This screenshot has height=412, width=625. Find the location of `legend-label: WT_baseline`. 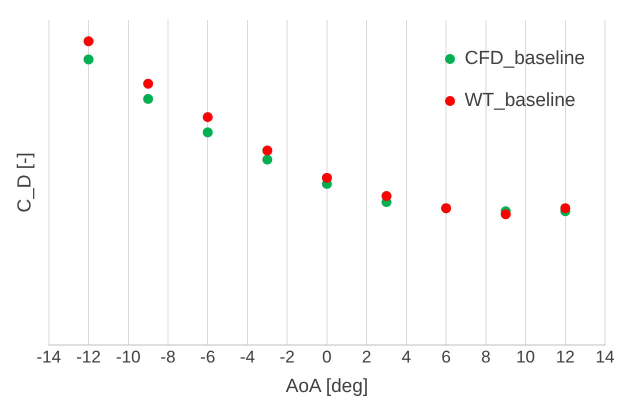

legend-label: WT_baseline is located at coordinates (520, 101).